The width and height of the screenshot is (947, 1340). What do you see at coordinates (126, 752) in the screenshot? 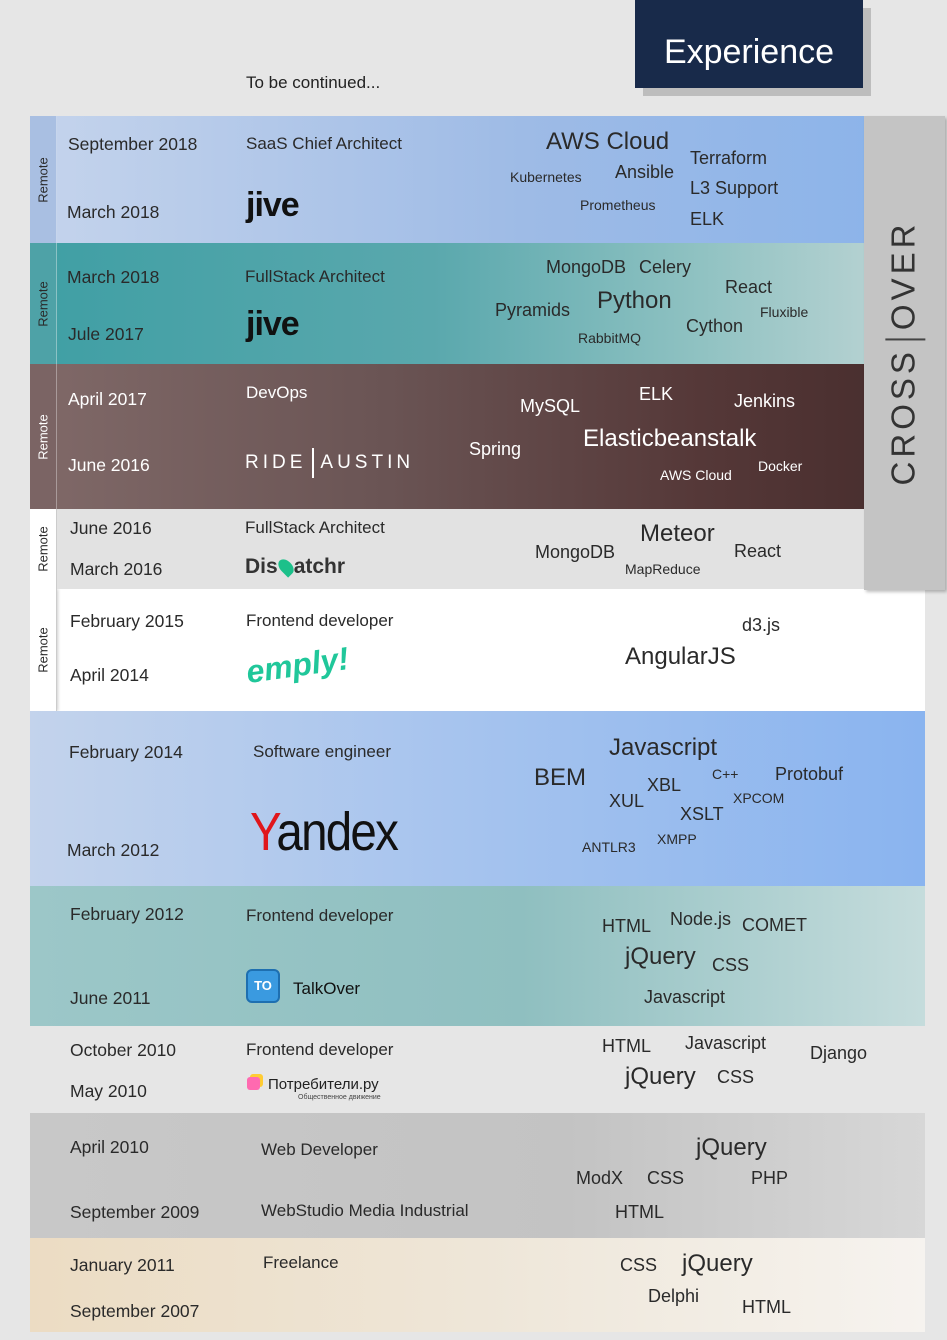
I see `date-to: February 2014` at bounding box center [126, 752].